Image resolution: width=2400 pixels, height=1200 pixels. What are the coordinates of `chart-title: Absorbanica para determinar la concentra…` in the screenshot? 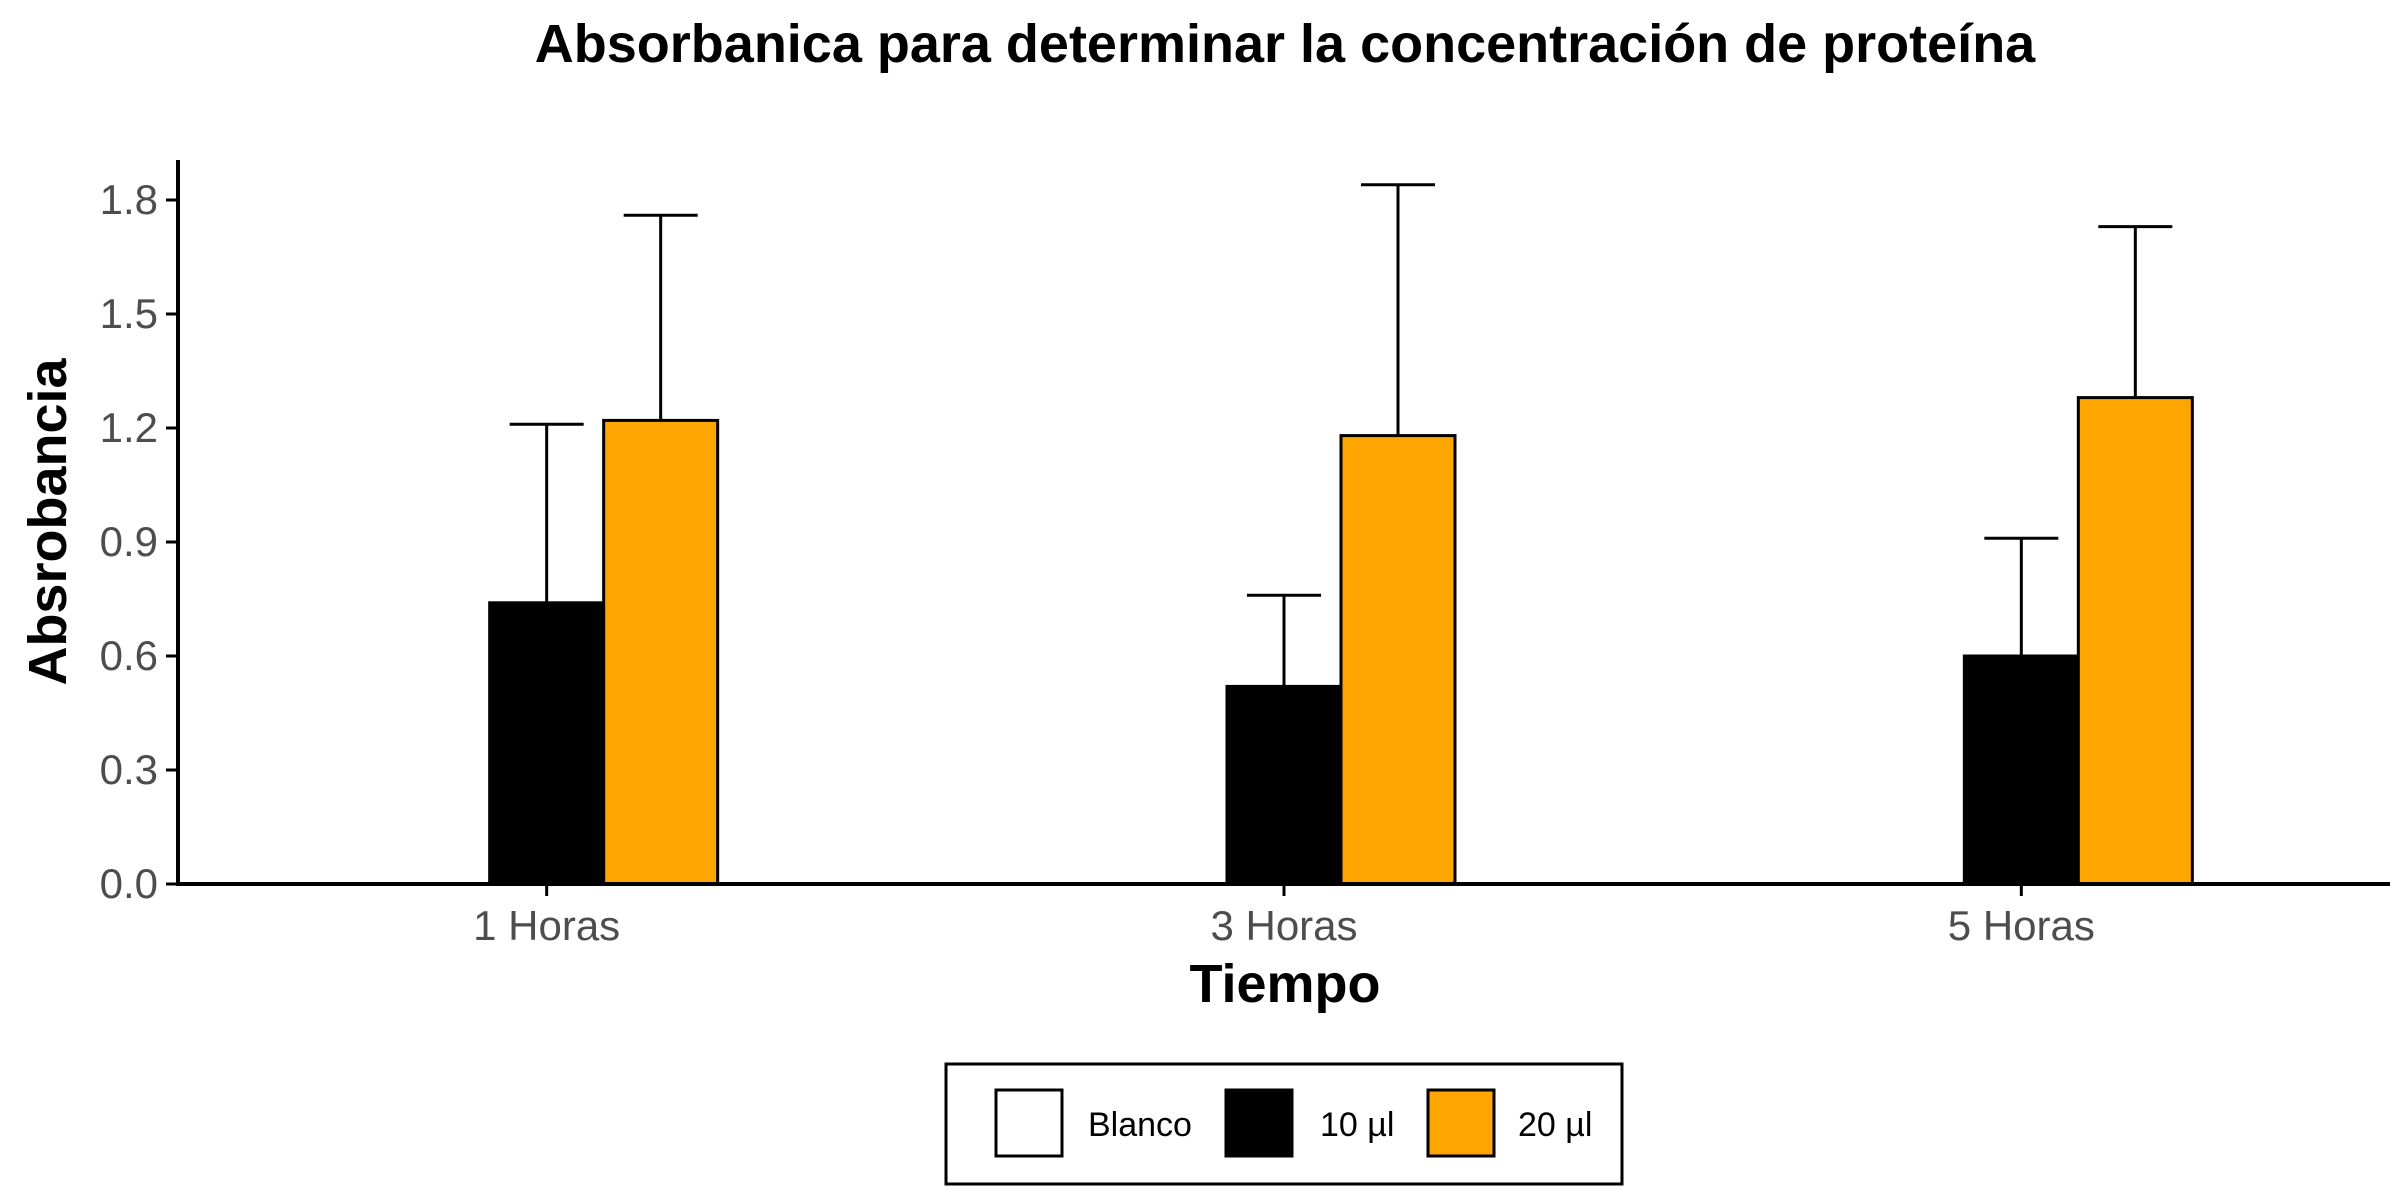 It's located at (1285, 44).